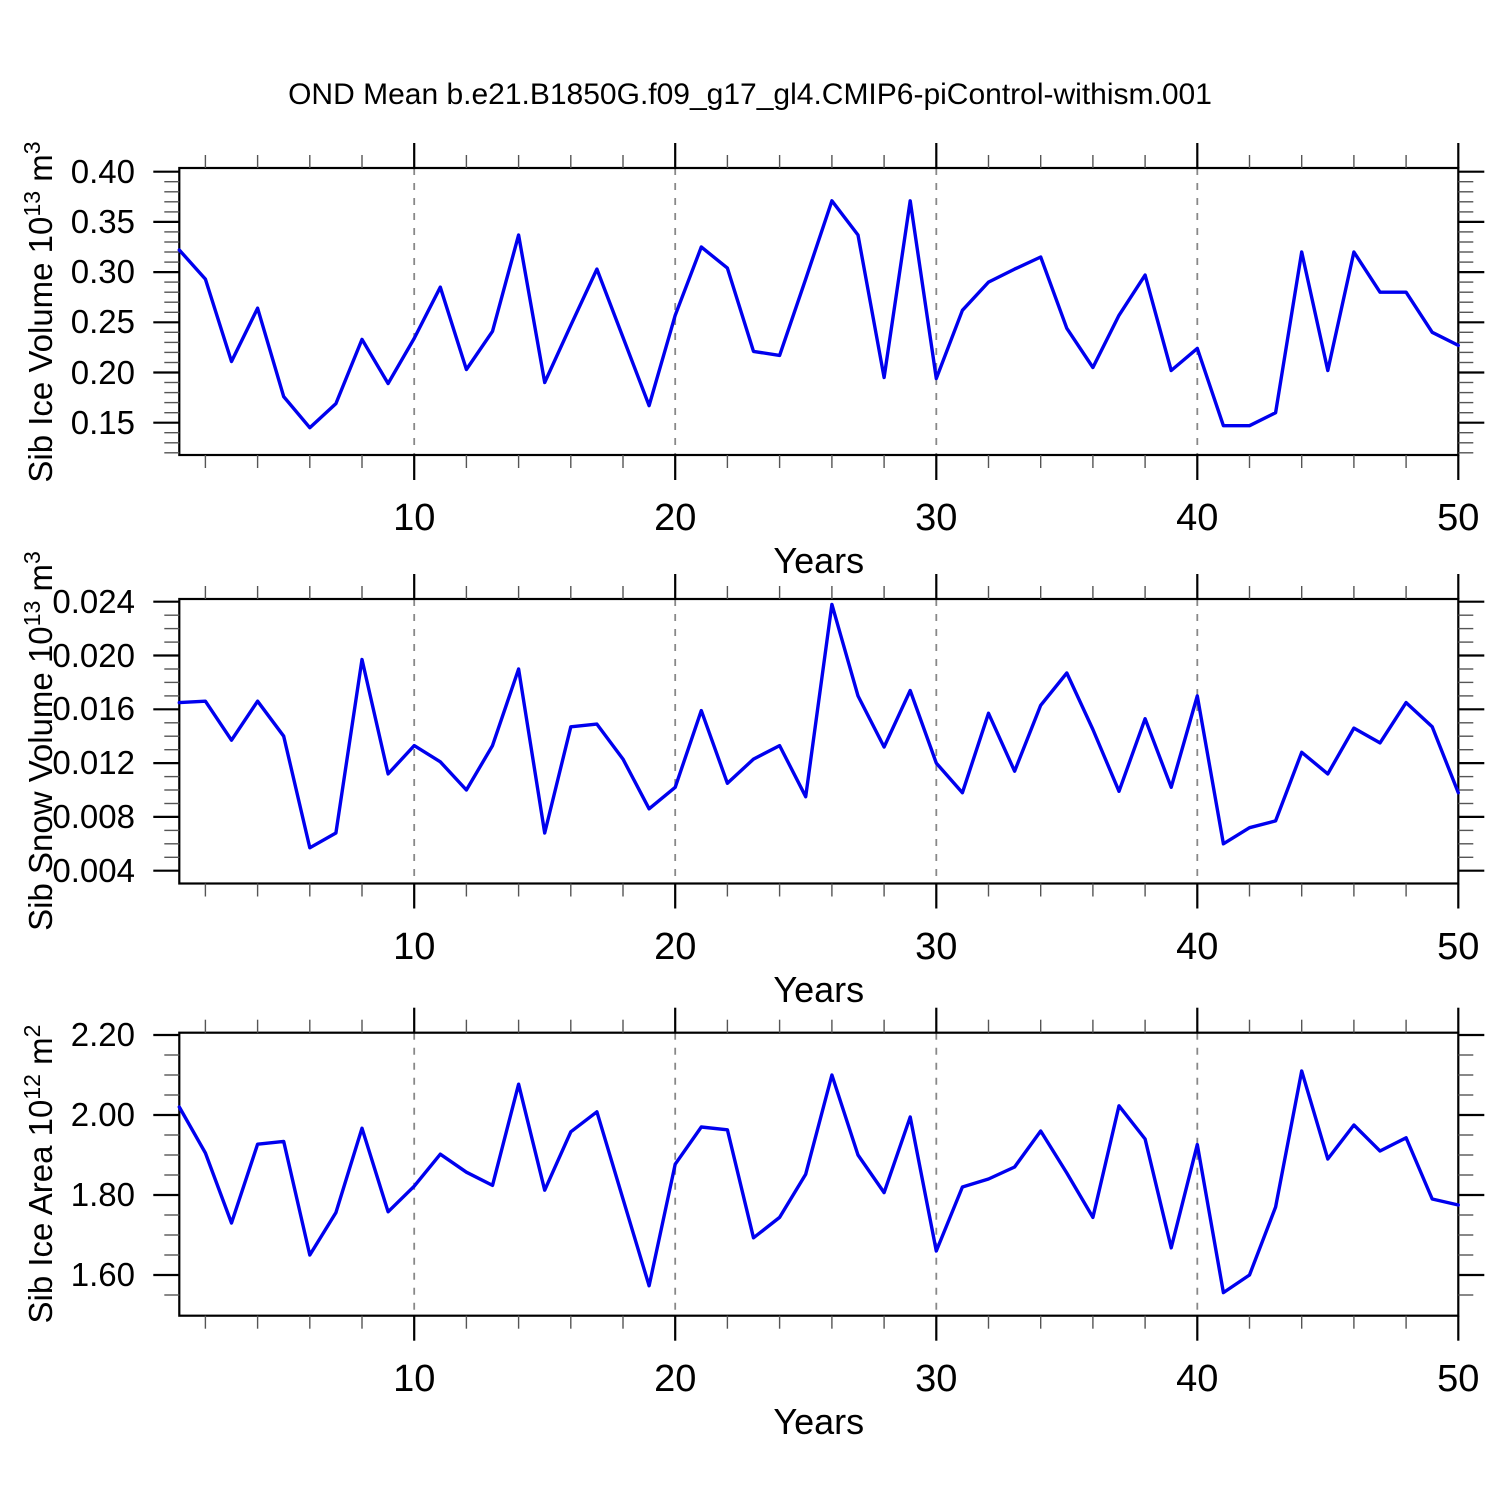 This screenshot has width=1500, height=1500. Describe the element at coordinates (102, 1114) in the screenshot. I see `y-tick-label: 2.00` at that location.